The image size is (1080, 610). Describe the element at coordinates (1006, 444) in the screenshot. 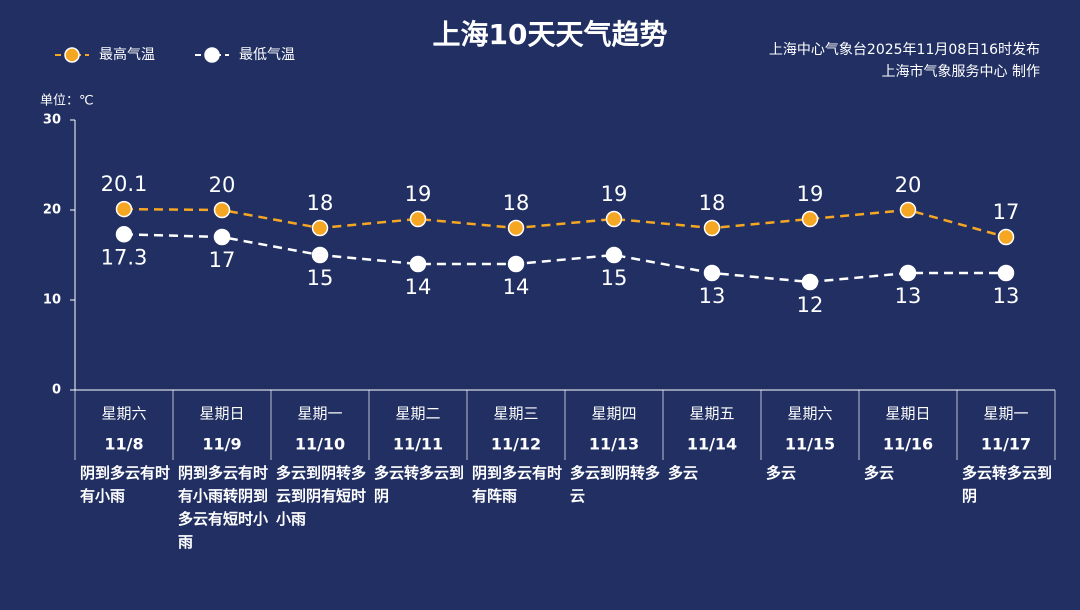

I see `x-tick-label: 11/17` at that location.